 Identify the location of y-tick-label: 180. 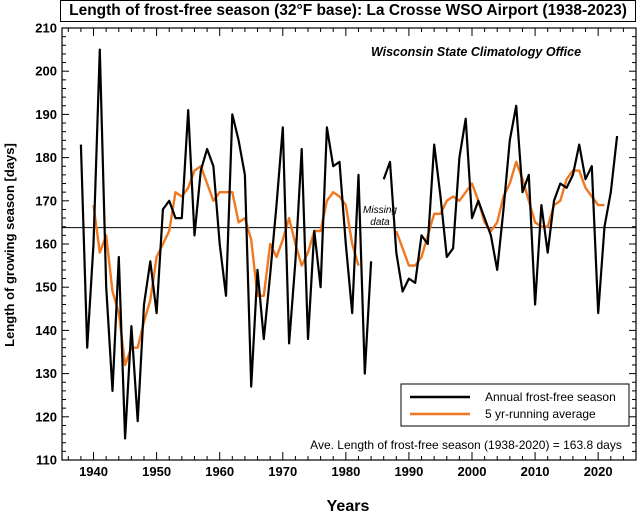
(46, 157).